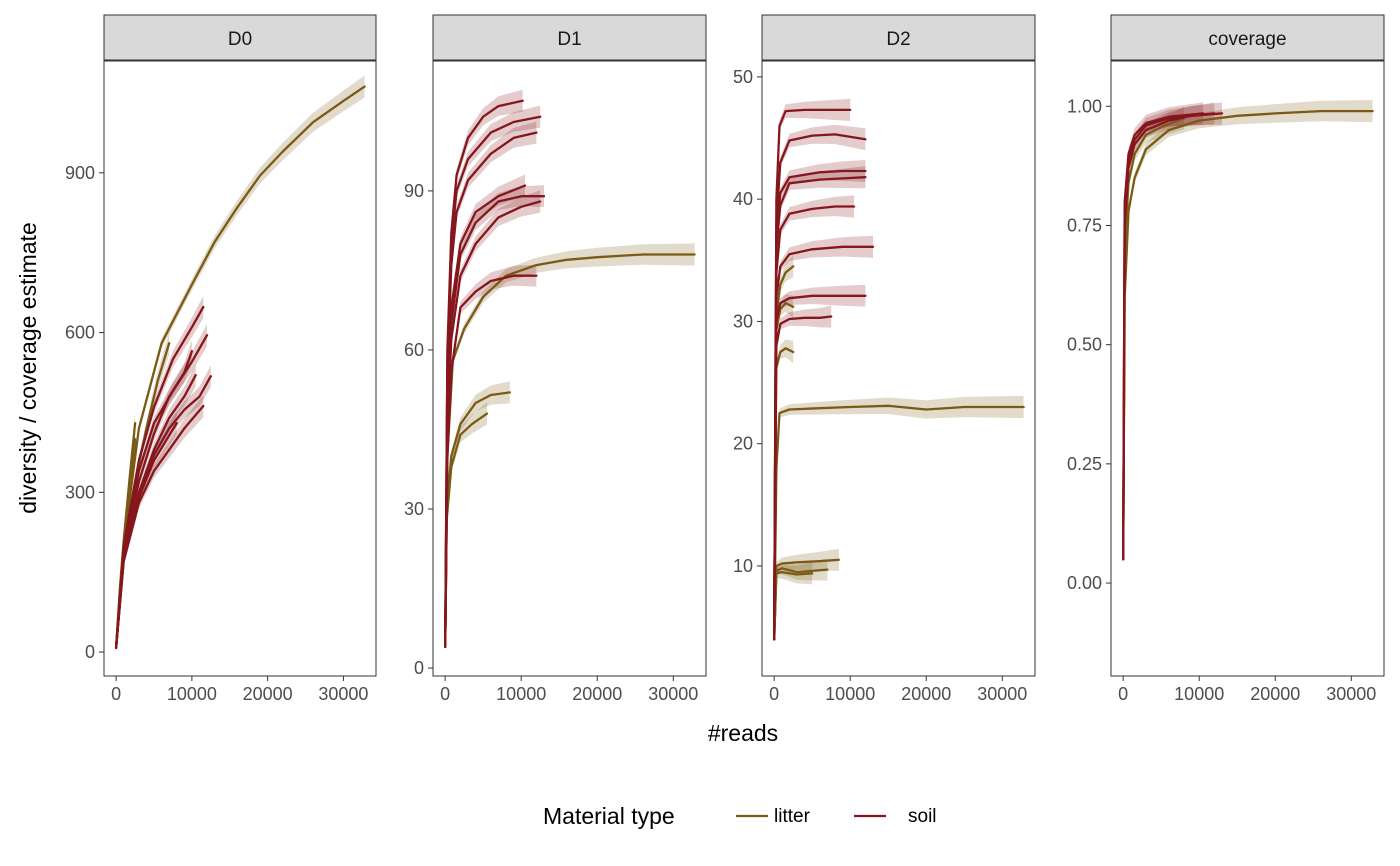 The image size is (1400, 866). What do you see at coordinates (609, 816) in the screenshot?
I see `legend-title: Material type` at bounding box center [609, 816].